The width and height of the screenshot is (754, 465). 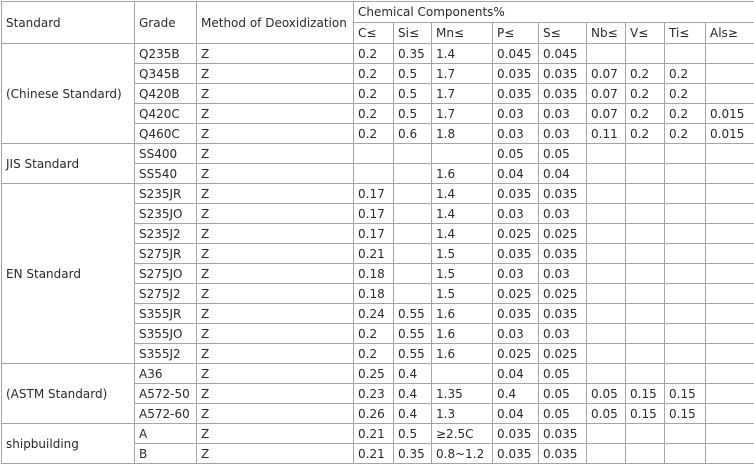 I want to click on chem-value-cell: 1.4, so click(x=462, y=53).